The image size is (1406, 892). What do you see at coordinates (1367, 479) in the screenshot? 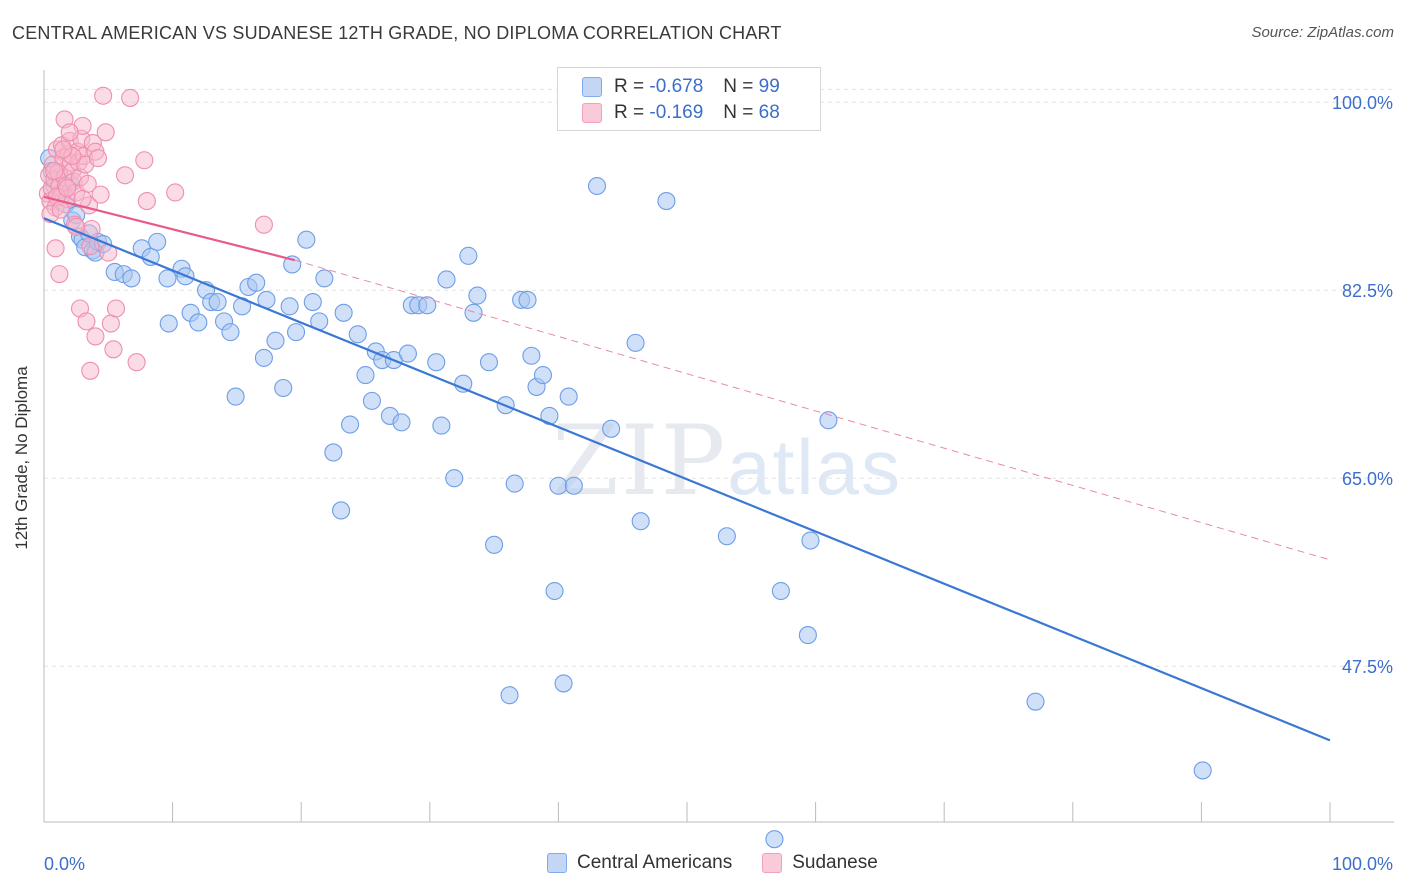
I see `y-tick-label: 65.0%` at bounding box center [1367, 479].